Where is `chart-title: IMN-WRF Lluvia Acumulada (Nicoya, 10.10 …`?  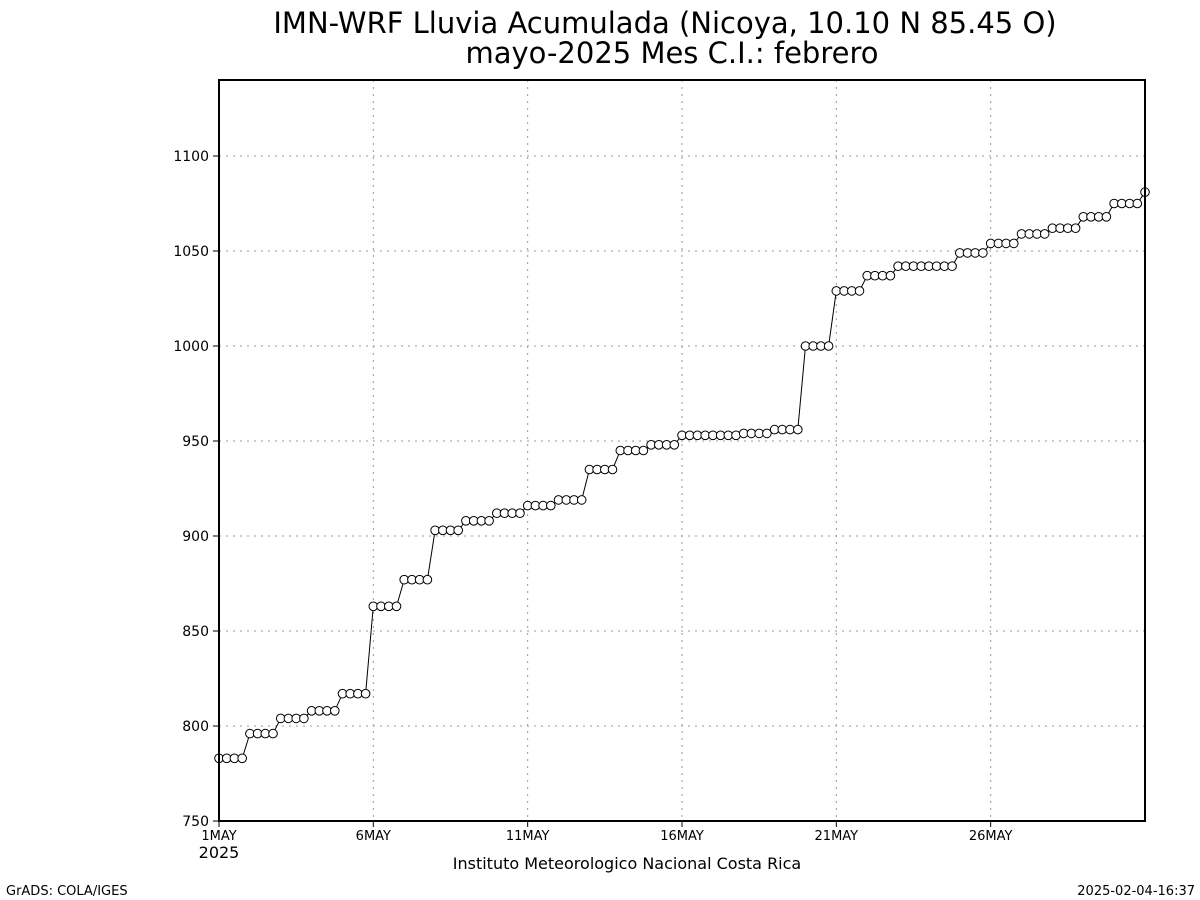
chart-title: IMN-WRF Lluvia Acumulada (Nicoya, 10.10 … is located at coordinates (664, 23).